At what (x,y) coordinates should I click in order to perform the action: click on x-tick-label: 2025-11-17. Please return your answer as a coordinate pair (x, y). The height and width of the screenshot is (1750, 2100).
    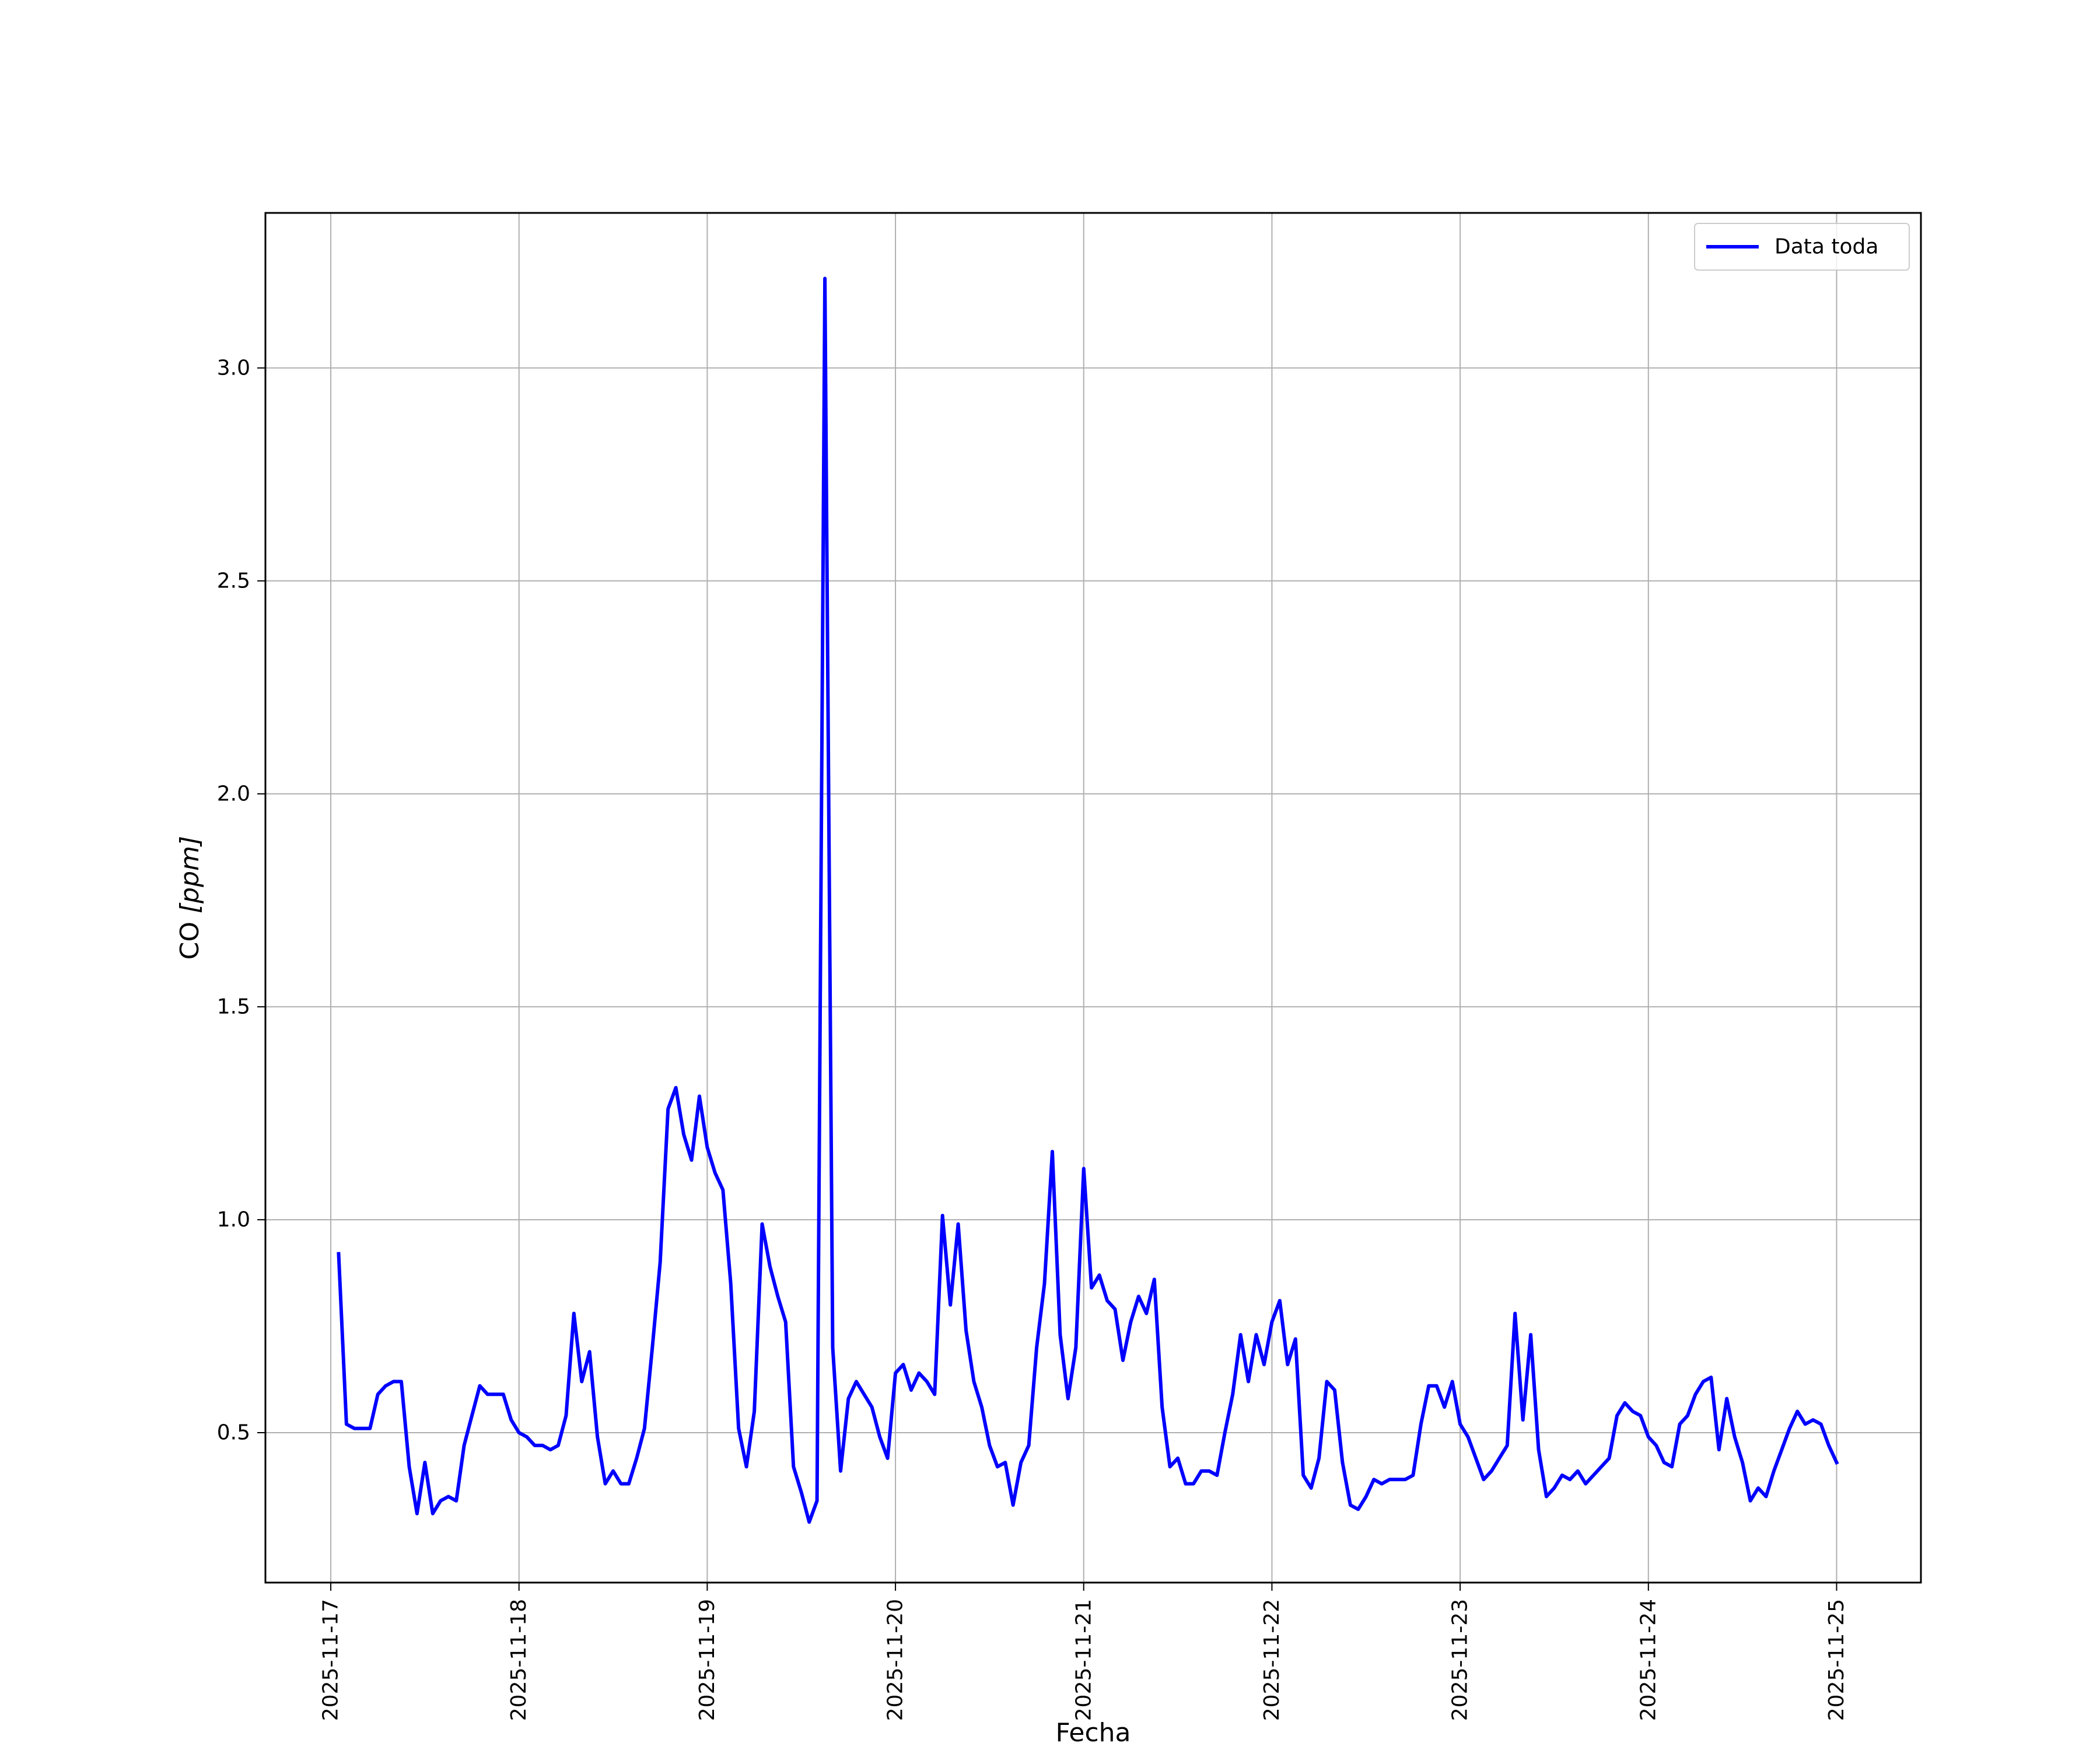
    Looking at the image, I should click on (331, 1660).